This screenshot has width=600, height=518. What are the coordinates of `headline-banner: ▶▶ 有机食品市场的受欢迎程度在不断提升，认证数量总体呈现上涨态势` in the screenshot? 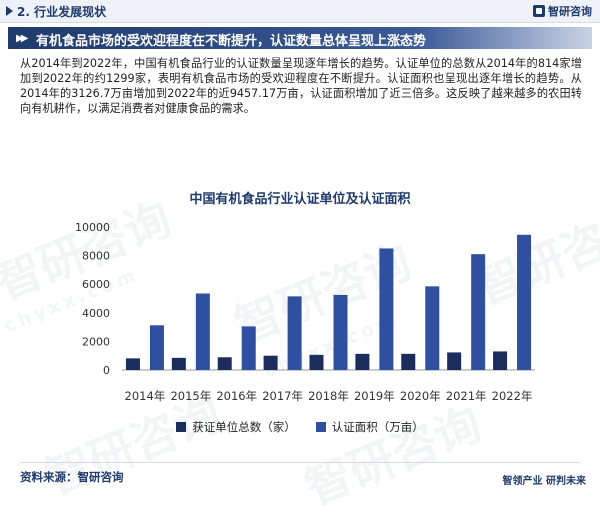 It's located at (300, 38).